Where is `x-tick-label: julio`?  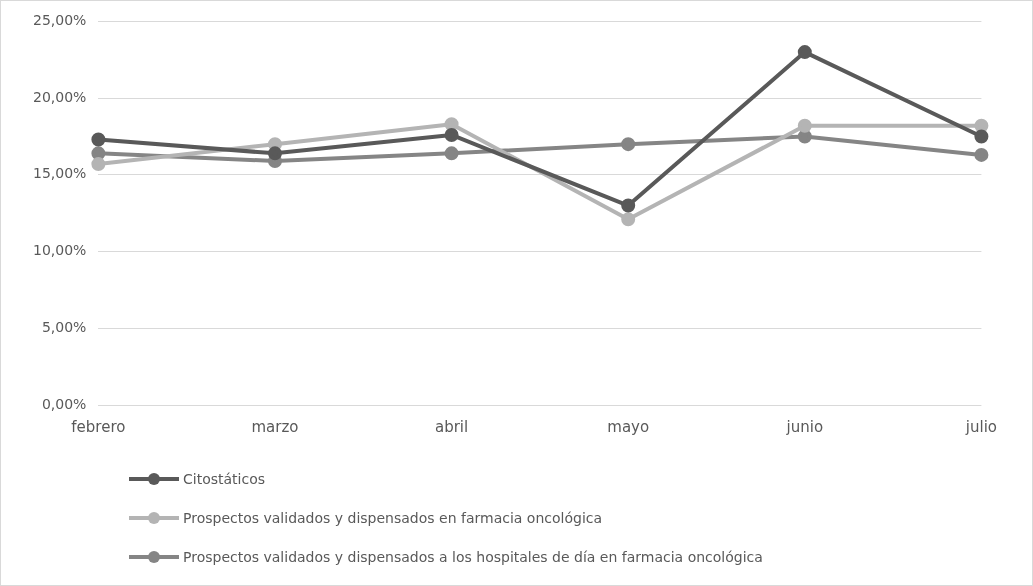
x-tick-label: julio is located at coordinates (980, 426).